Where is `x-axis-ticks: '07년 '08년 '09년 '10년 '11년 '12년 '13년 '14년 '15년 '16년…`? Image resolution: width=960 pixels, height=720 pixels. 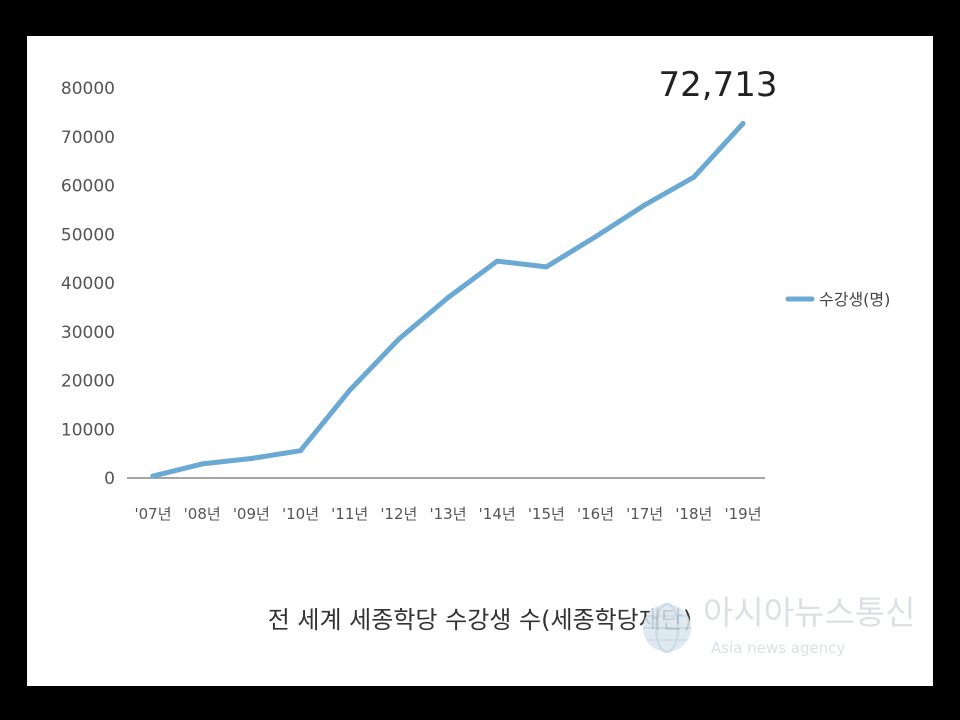 x-axis-ticks: '07년 '08년 '09년 '10년 '11년 '12년 '13년 '14년 '15년 '16년… is located at coordinates (447, 514).